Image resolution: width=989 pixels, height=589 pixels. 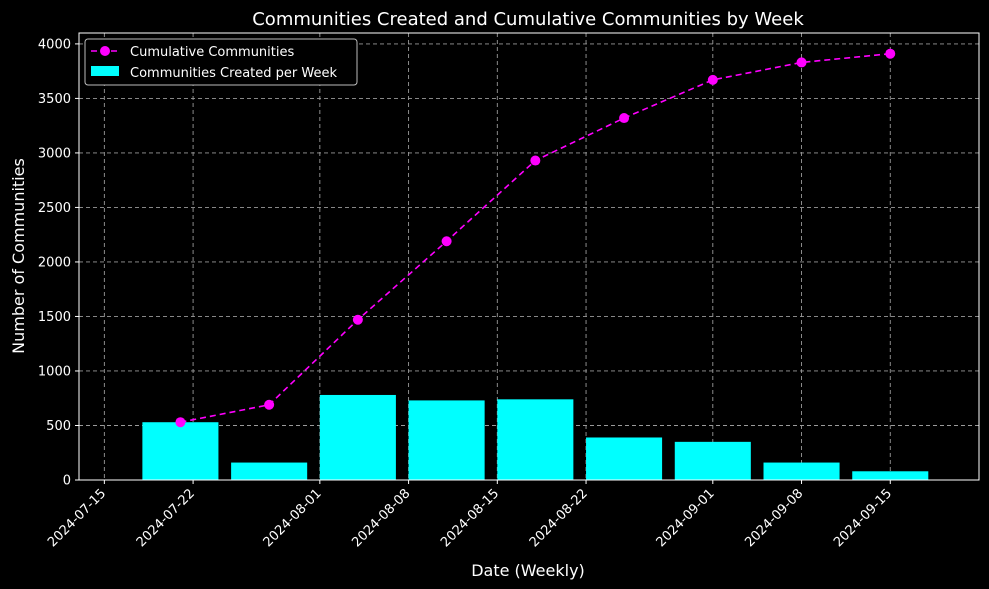 I want to click on legend-bar-swatch, so click(x=105, y=71).